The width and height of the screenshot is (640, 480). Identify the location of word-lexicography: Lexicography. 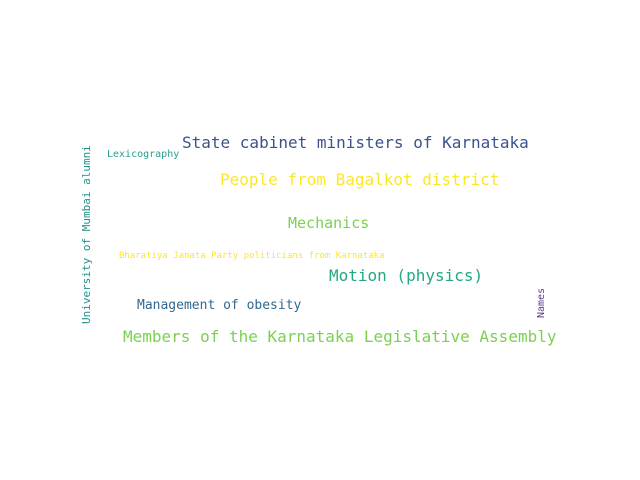
(143, 154).